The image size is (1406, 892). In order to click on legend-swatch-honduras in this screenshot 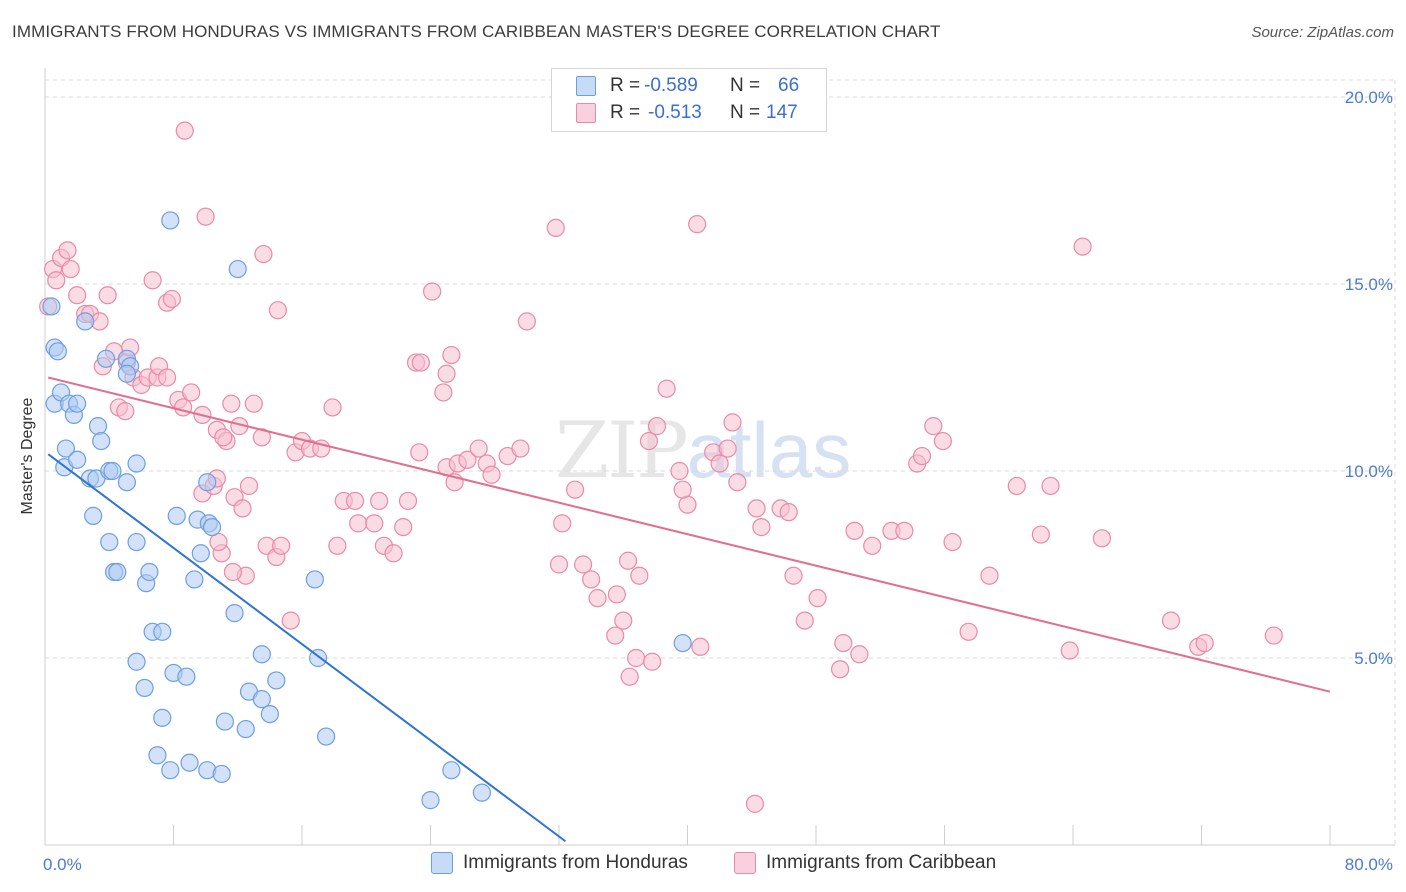, I will do `click(442, 863)`.